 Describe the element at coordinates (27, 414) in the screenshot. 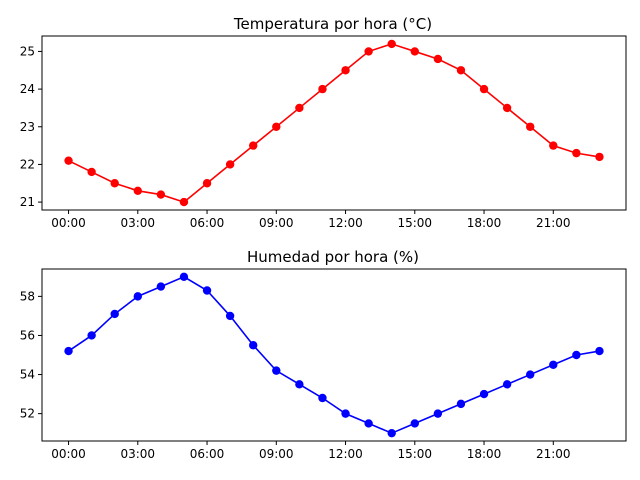

I see `y-tick-label: 52` at that location.